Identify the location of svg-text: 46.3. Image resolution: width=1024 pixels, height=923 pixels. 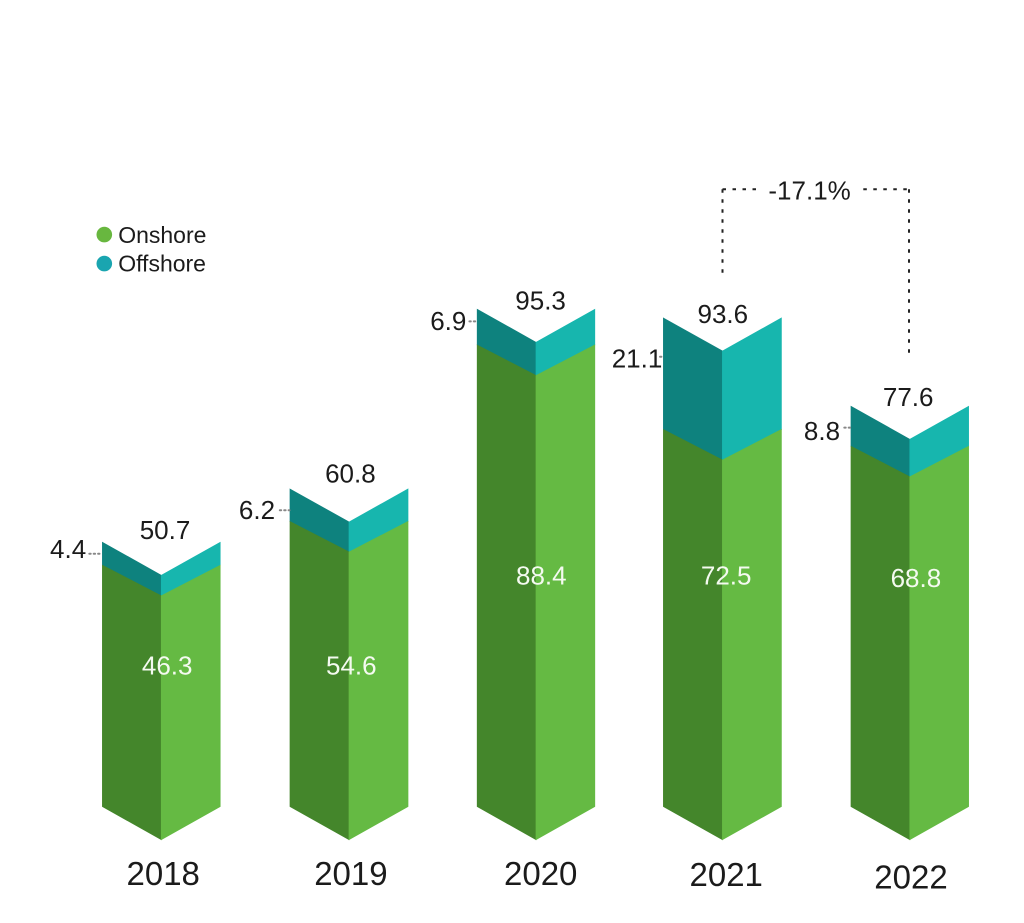
(167, 665).